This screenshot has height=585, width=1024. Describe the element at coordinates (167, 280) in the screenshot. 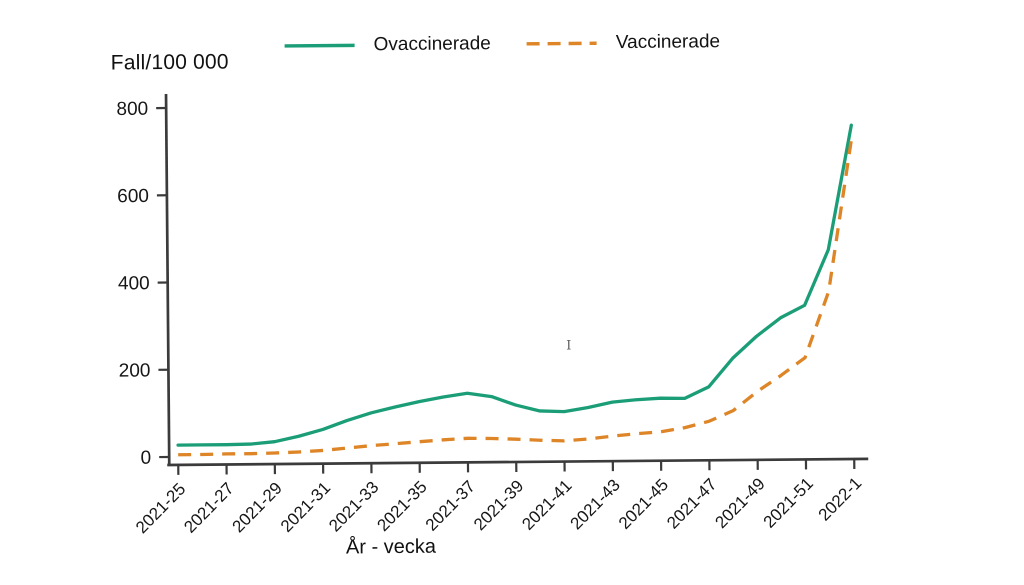

I see `y-axis-line` at that location.